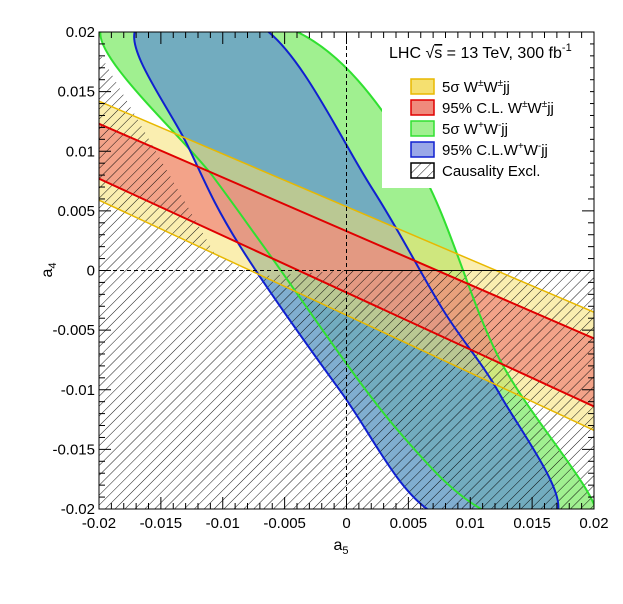 The image size is (623, 604). Describe the element at coordinates (80, 32) in the screenshot. I see `y-tick-label: 0.02` at that location.